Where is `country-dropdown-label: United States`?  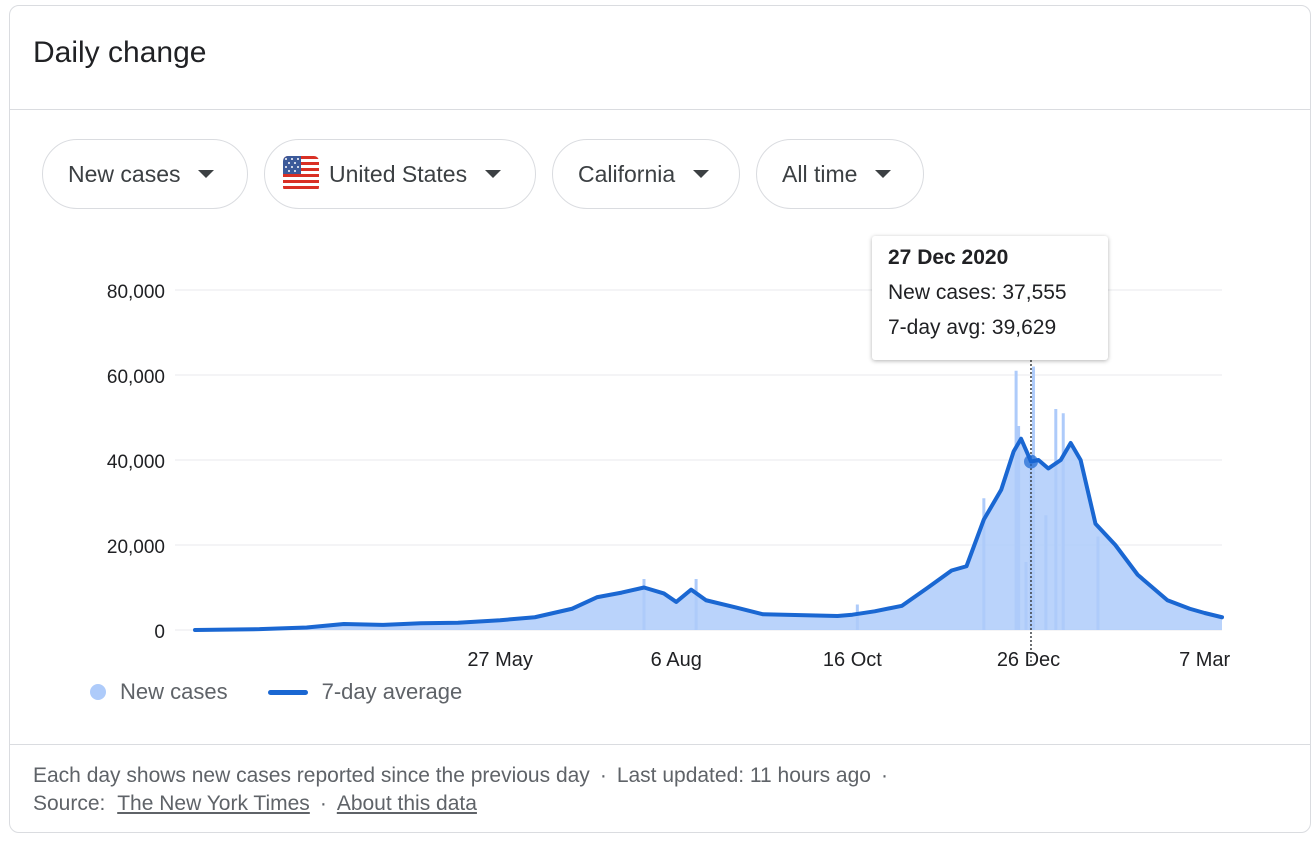
country-dropdown-label: United States is located at coordinates (398, 173).